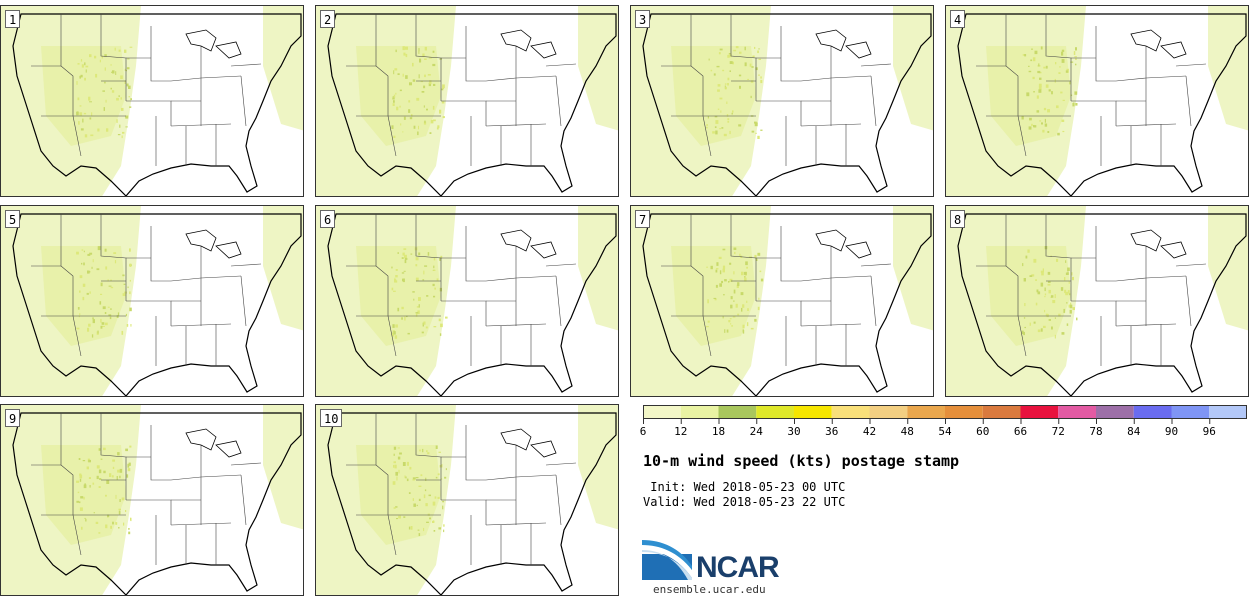 The width and height of the screenshot is (1260, 597). Describe the element at coordinates (1171, 431) in the screenshot. I see `colorbar-tick-label: 90` at that location.